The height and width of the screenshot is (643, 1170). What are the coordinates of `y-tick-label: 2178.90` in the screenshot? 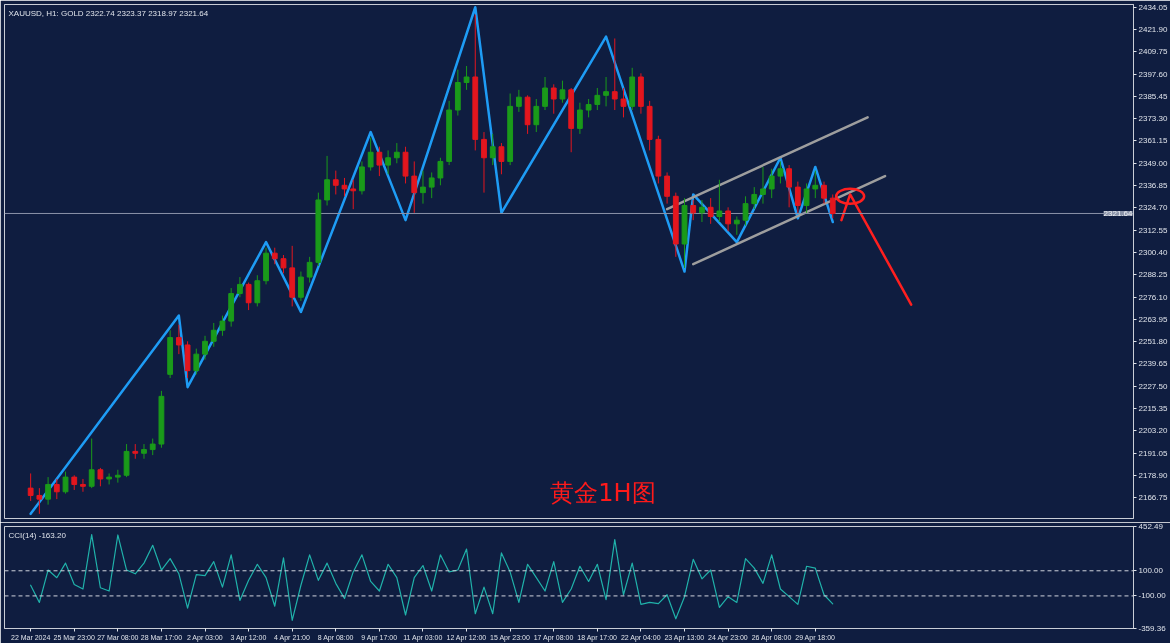 It's located at (1153, 475).